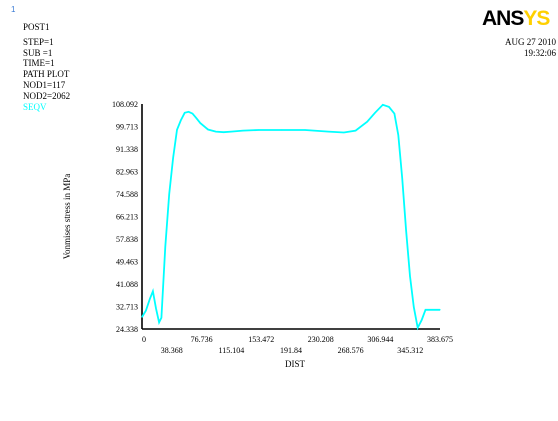  What do you see at coordinates (127, 307) in the screenshot?
I see `y-tick-label: 32.713` at bounding box center [127, 307].